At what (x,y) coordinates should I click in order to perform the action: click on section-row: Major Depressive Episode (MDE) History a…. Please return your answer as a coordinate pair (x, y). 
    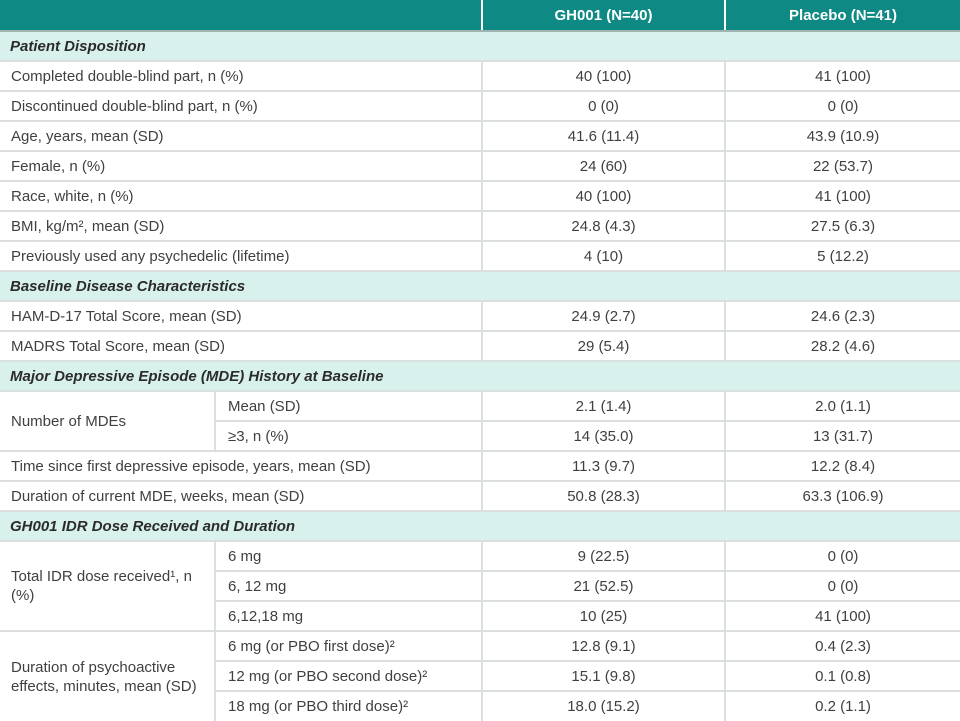
    Looking at the image, I should click on (480, 376).